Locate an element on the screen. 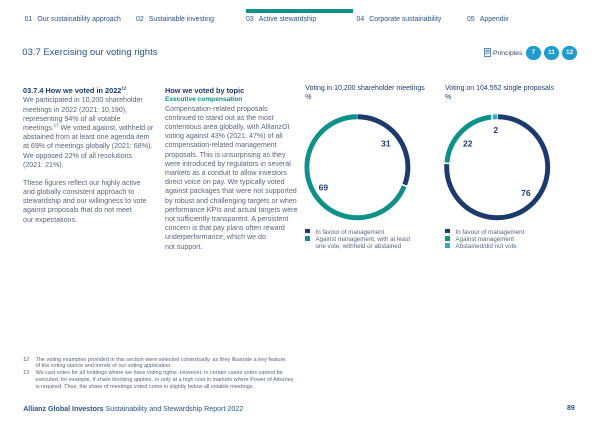  svg-text: 76 is located at coordinates (526, 193).